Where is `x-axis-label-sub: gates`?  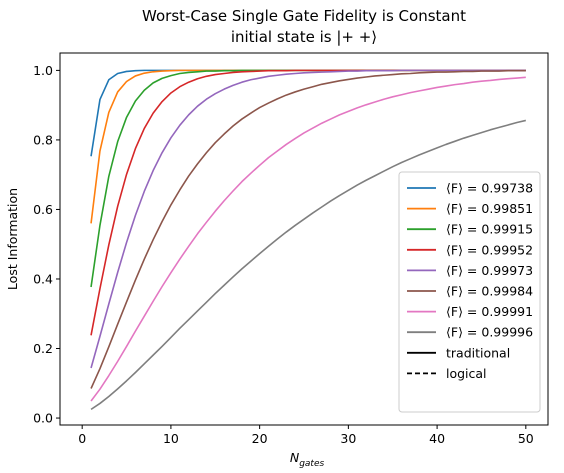 x-axis-label-sub: gates is located at coordinates (311, 464).